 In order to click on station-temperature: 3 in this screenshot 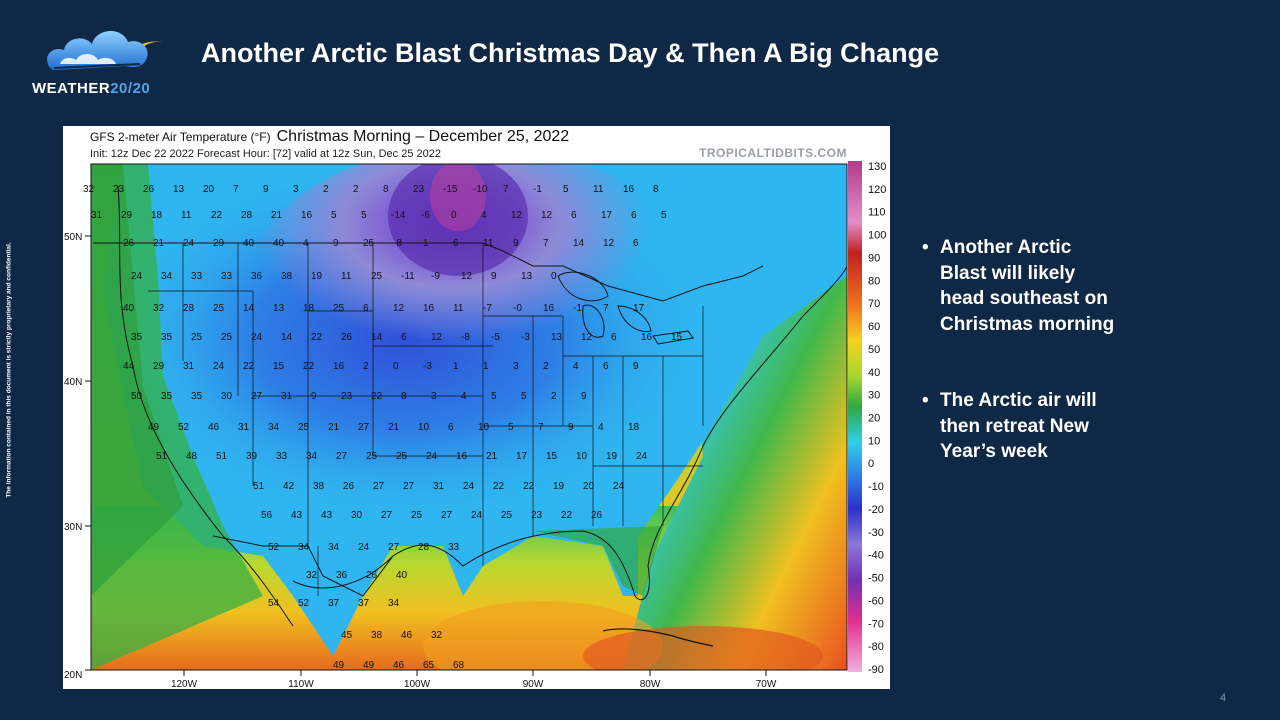, I will do `click(296, 189)`.